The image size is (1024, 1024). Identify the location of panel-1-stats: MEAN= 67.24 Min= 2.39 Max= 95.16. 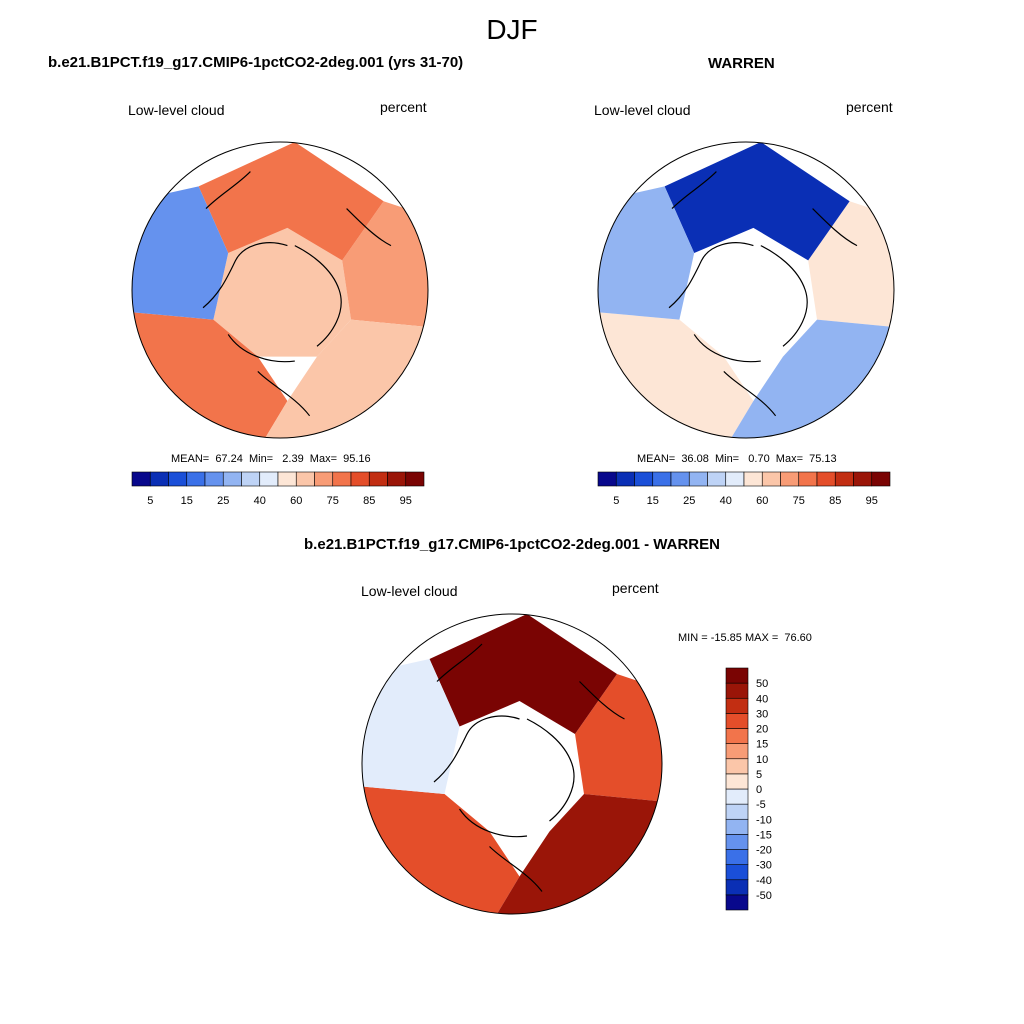
(271, 459).